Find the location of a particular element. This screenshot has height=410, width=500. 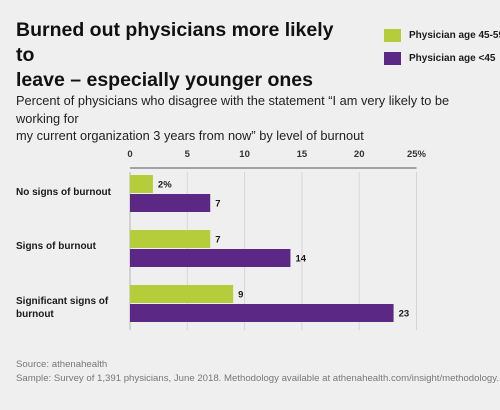

x-tick-label: 10 is located at coordinates (244, 154).